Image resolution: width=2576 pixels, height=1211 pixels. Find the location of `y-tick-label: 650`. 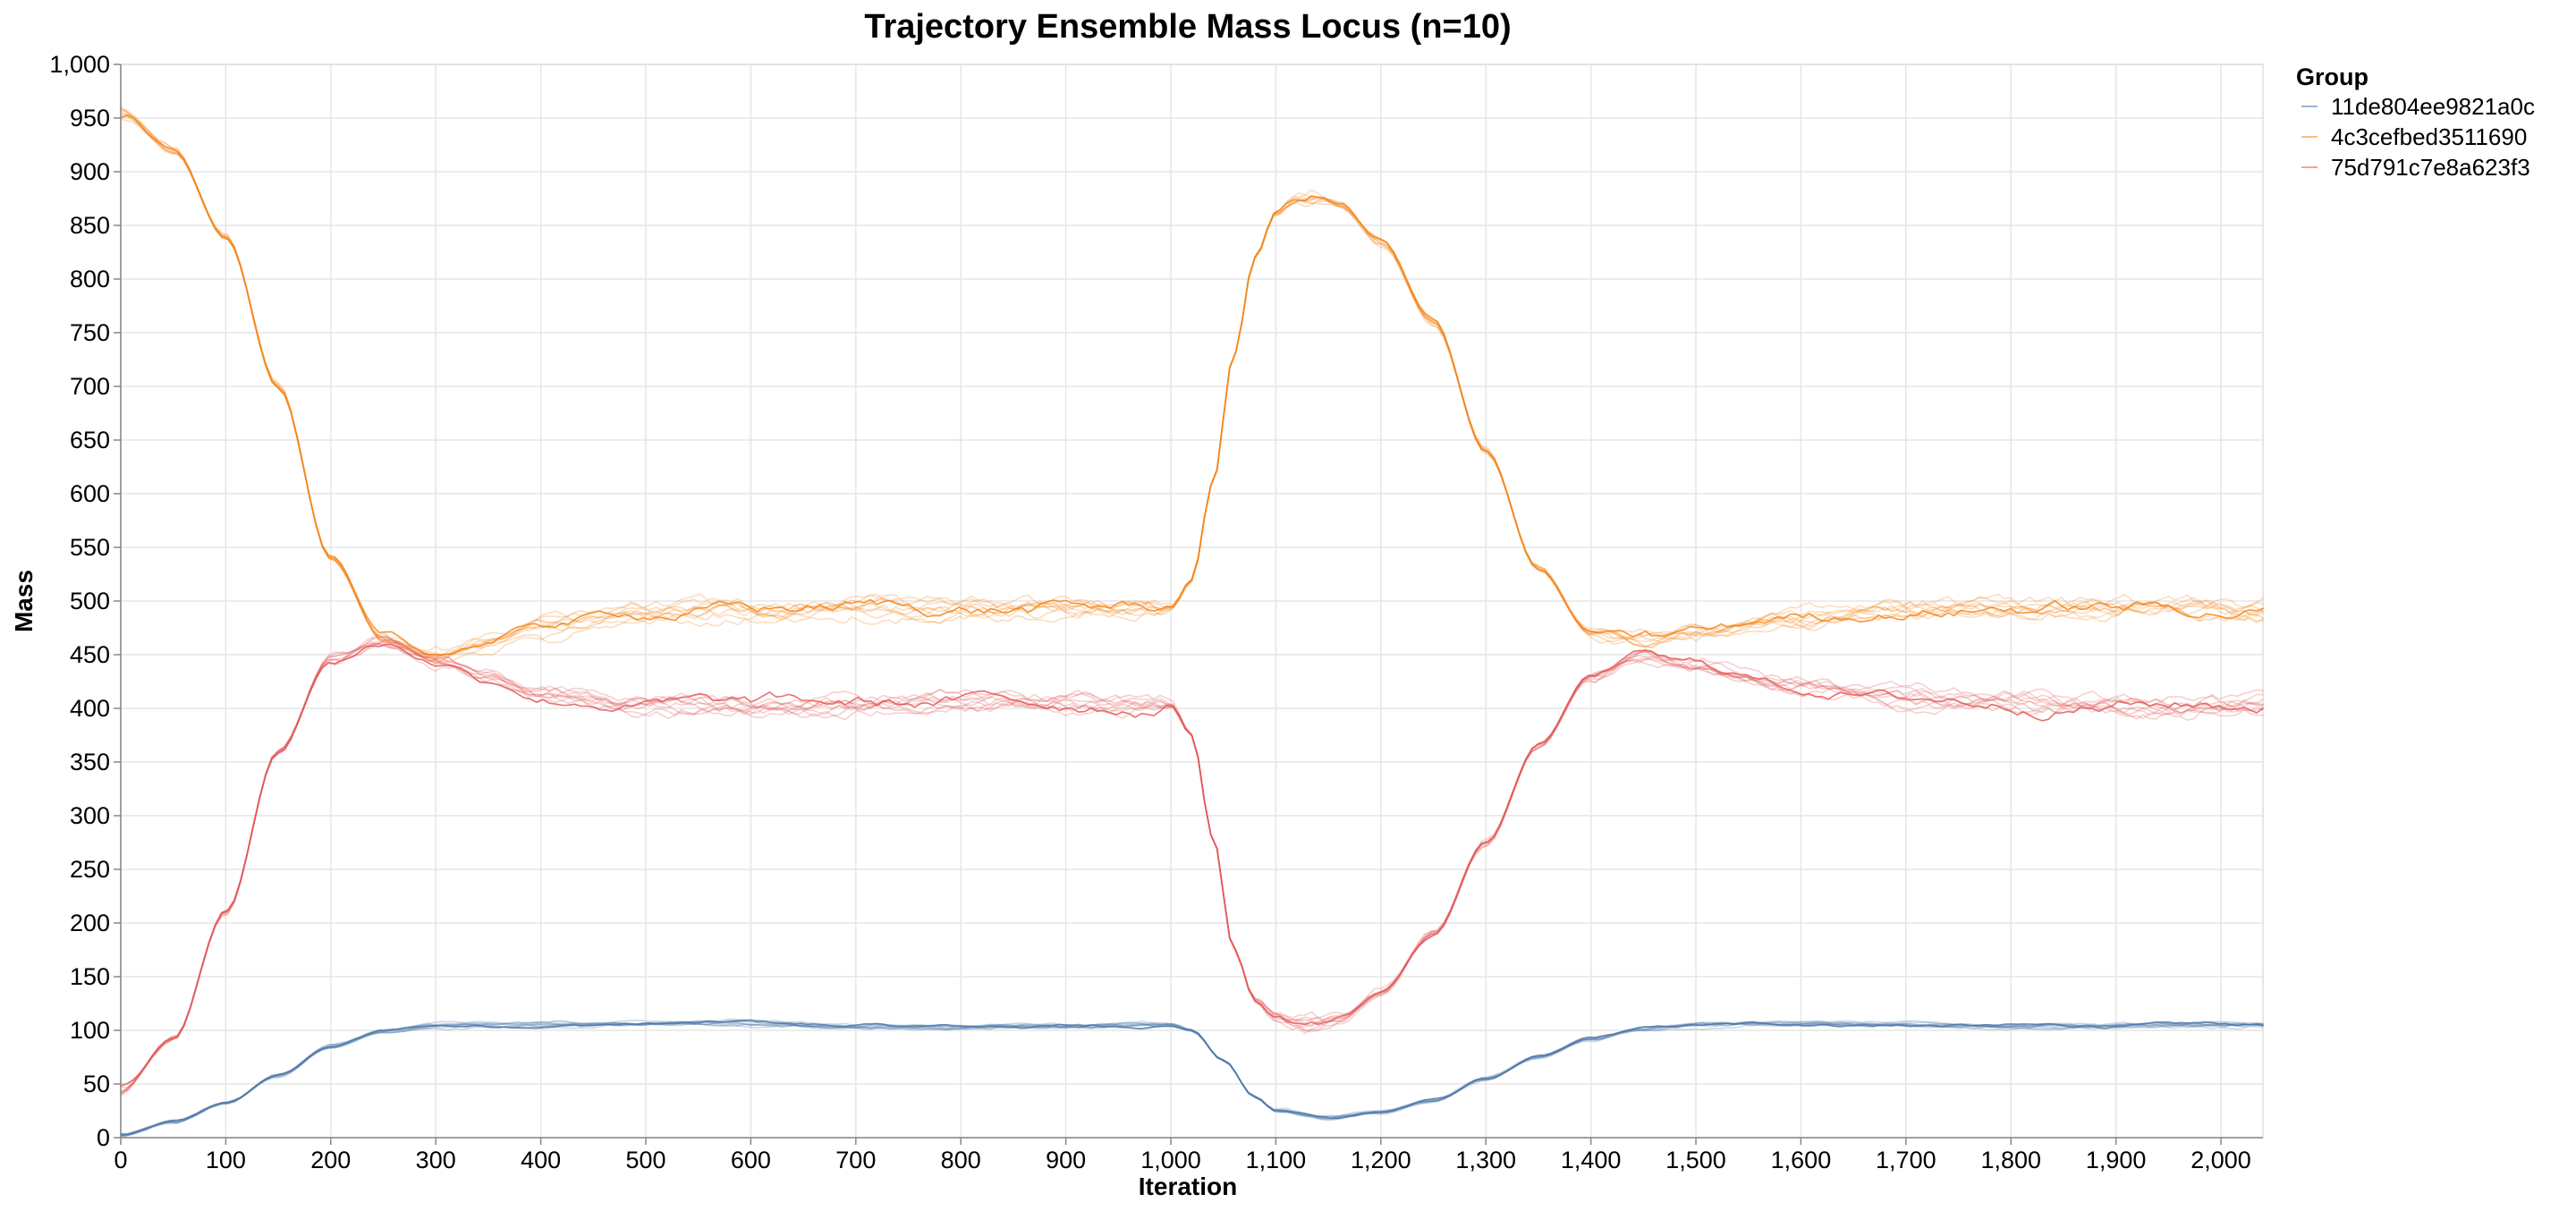

y-tick-label: 650 is located at coordinates (90, 440).